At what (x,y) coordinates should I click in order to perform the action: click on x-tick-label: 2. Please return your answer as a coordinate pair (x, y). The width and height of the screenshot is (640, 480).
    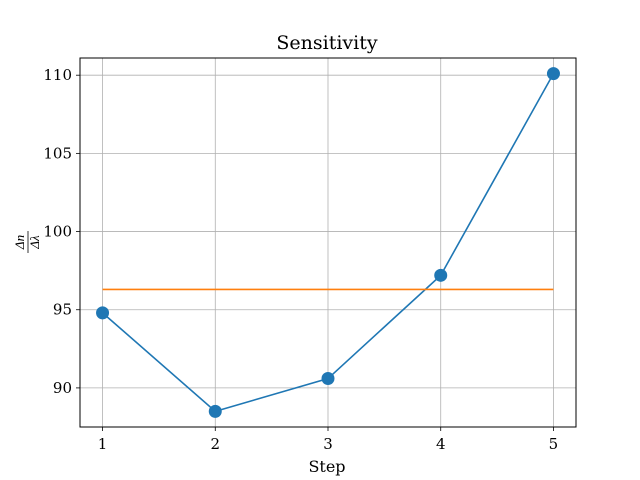
    Looking at the image, I should click on (215, 444).